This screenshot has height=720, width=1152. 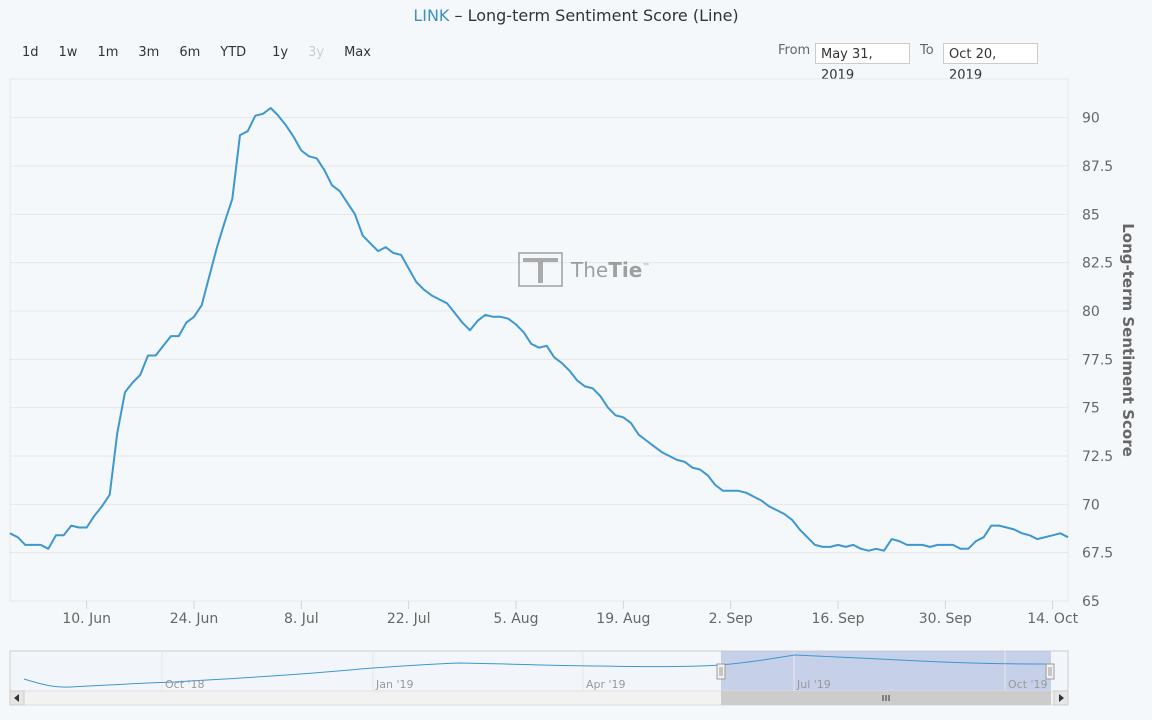 I want to click on navigator-x-label: Oct '18, so click(x=185, y=684).